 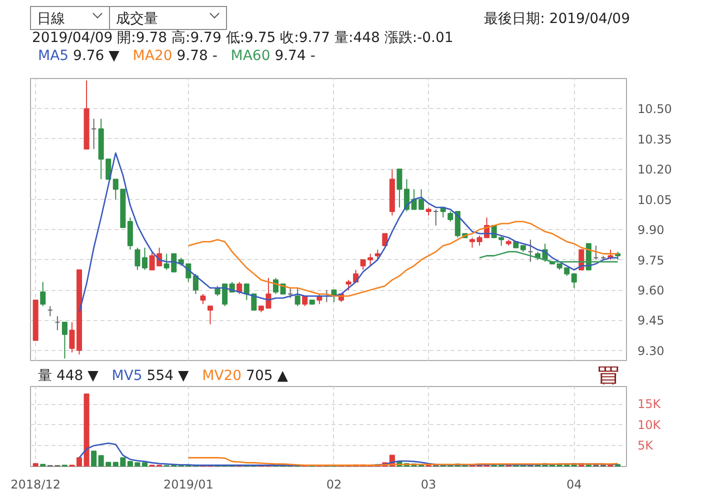 What do you see at coordinates (167, 376) in the screenshot?
I see `text: 554 ▼` at bounding box center [167, 376].